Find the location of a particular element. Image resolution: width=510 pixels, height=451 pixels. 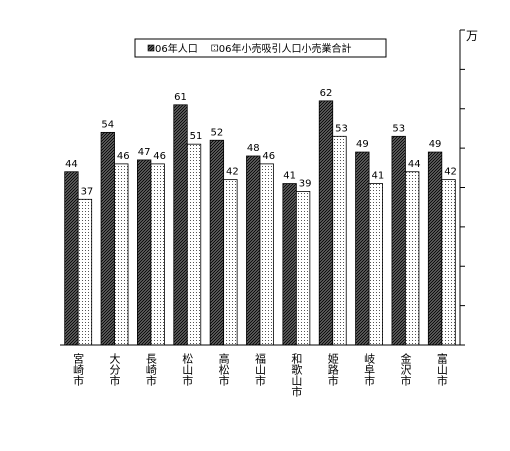

x-tick-label: 和歌山市 is located at coordinates (296, 375).